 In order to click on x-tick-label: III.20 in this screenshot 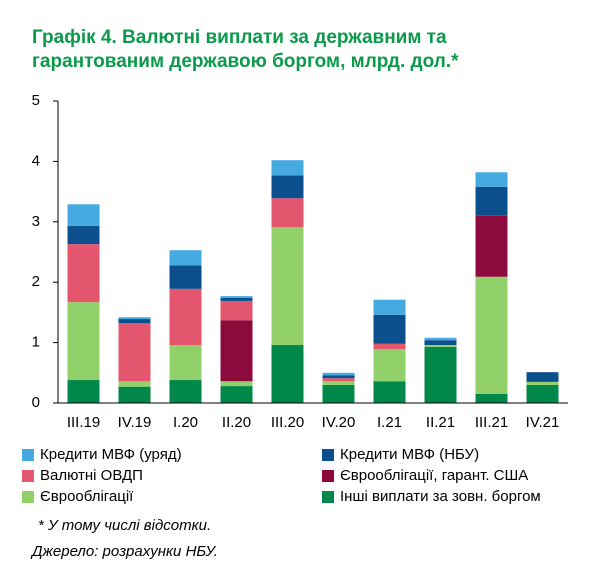, I will do `click(287, 422)`.